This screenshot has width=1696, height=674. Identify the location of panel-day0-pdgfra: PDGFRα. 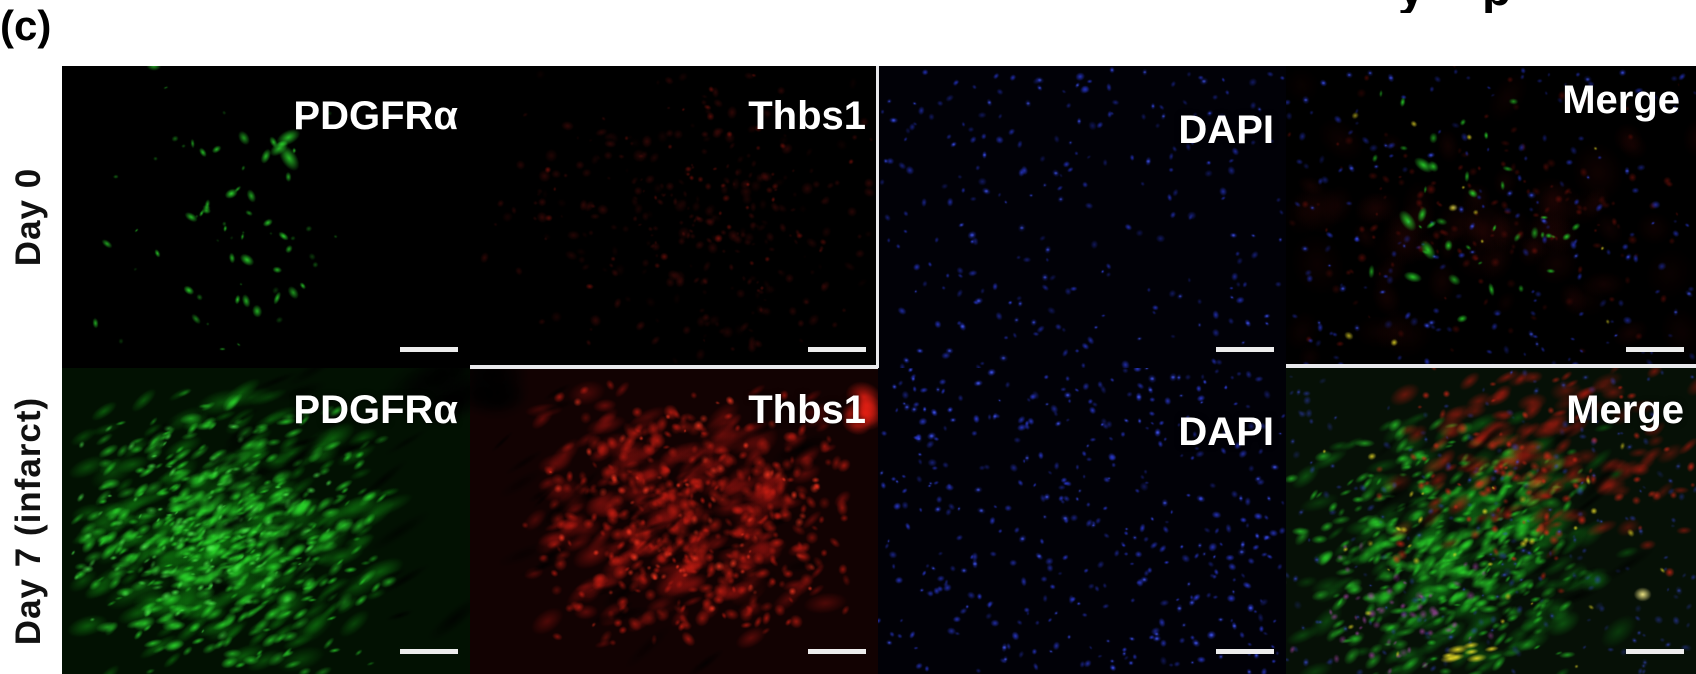
(266, 217).